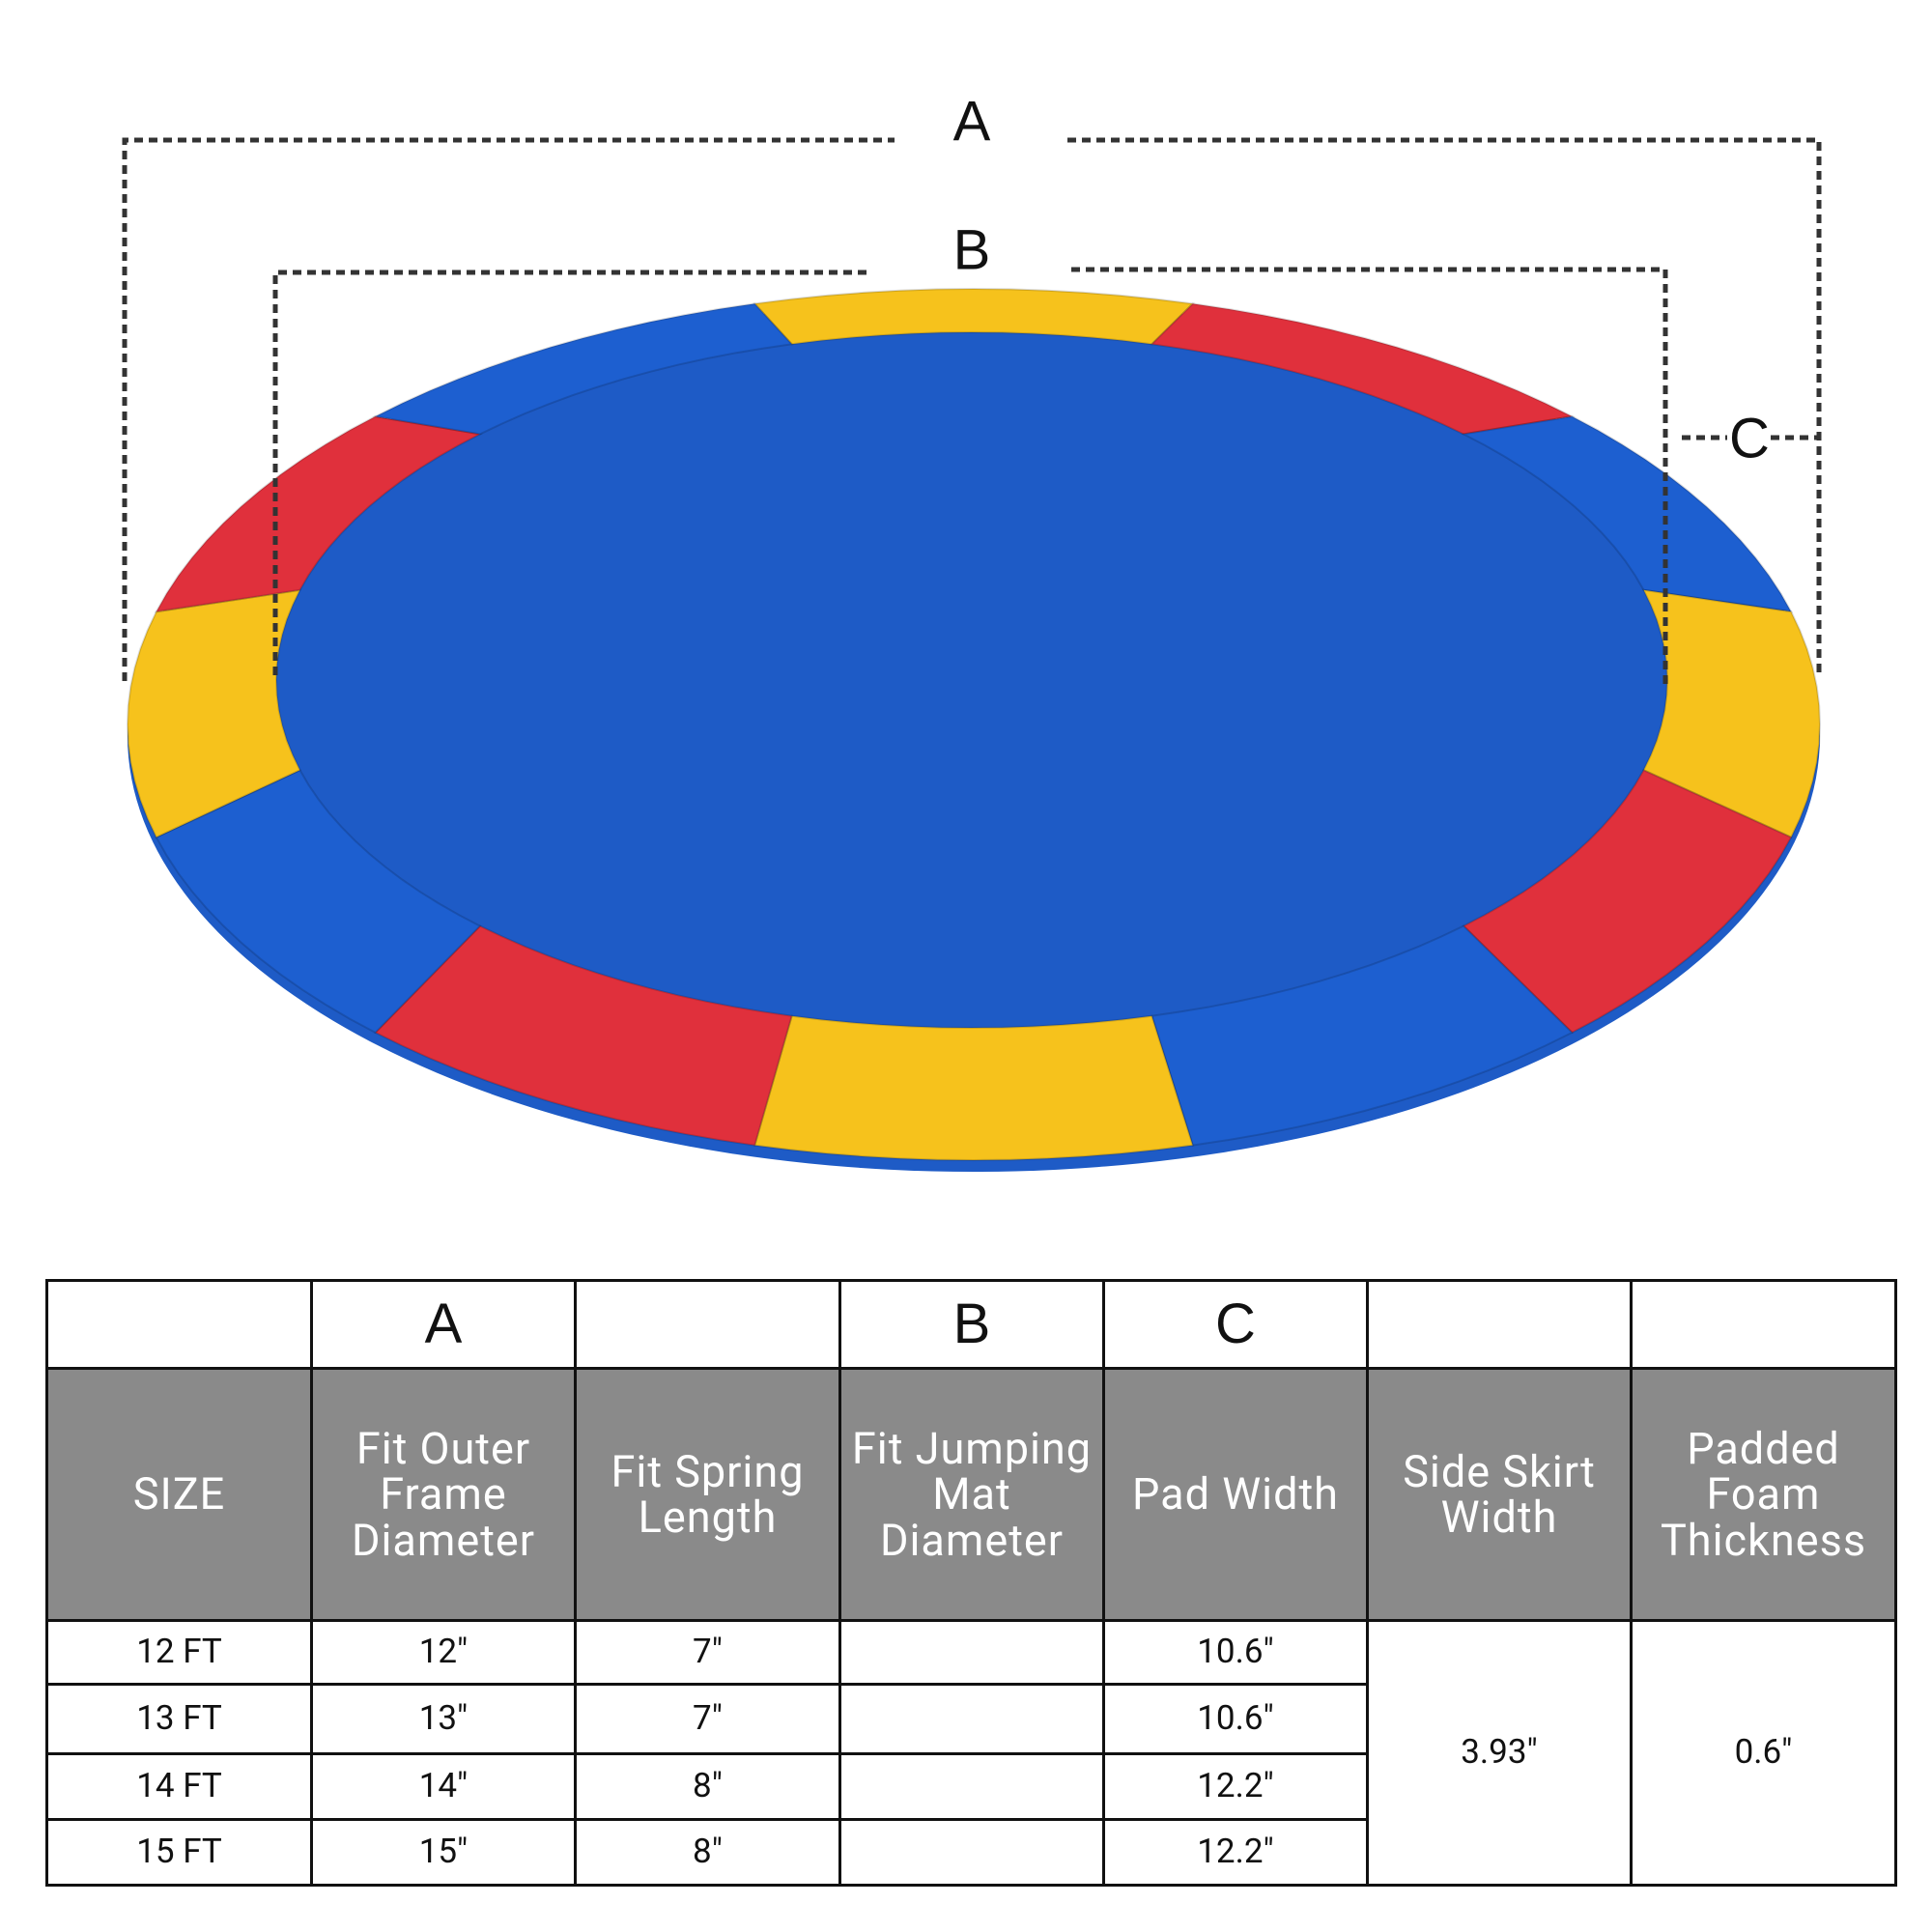 The height and width of the screenshot is (1932, 1932). What do you see at coordinates (1235, 1494) in the screenshot?
I see `column-header: Pad Width` at bounding box center [1235, 1494].